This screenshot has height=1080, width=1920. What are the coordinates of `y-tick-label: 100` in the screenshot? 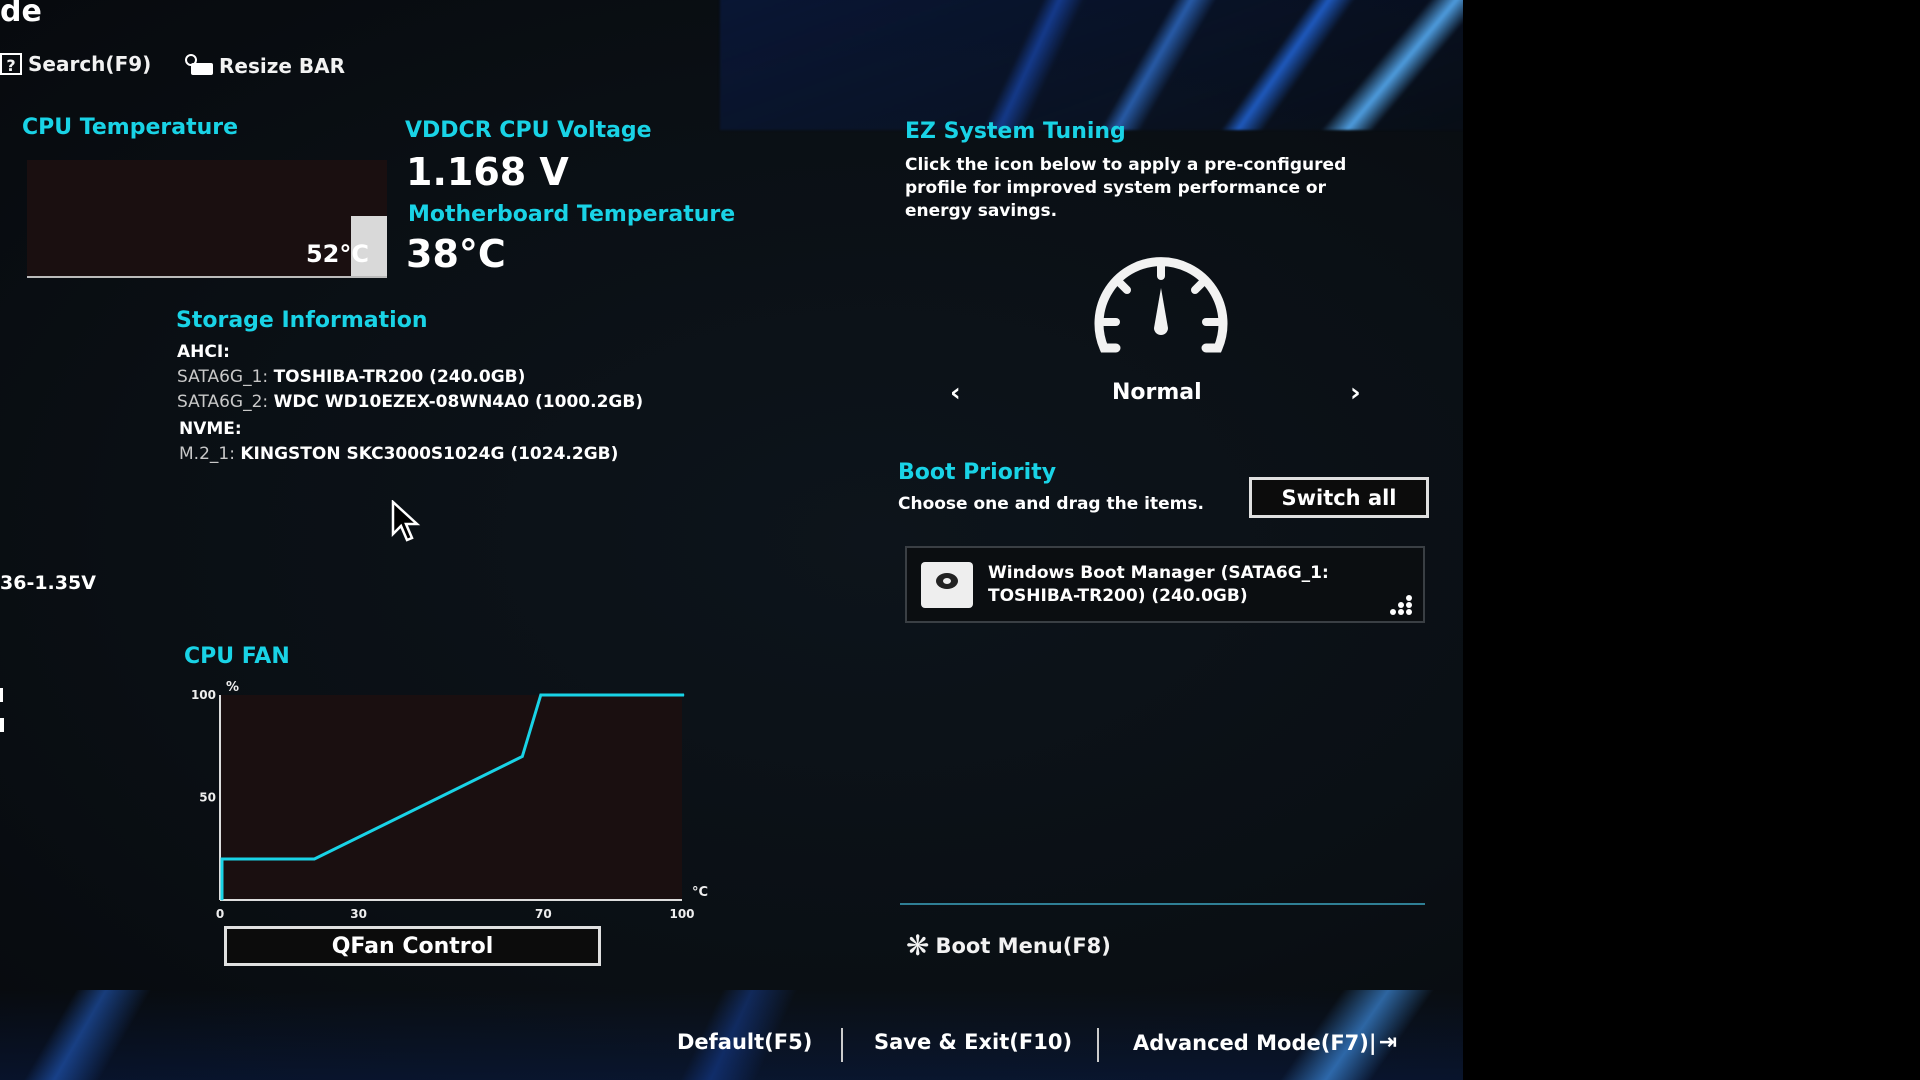 It's located at (203, 695).